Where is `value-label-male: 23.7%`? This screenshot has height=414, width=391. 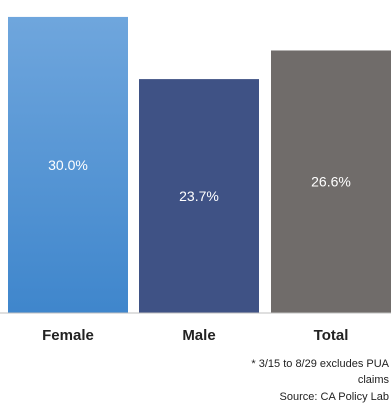 value-label-male: 23.7% is located at coordinates (199, 196).